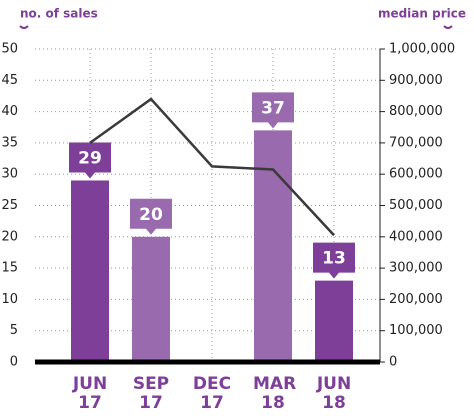 The width and height of the screenshot is (474, 420). What do you see at coordinates (416, 142) in the screenshot?
I see `y2-tick-label: 700,000` at bounding box center [416, 142].